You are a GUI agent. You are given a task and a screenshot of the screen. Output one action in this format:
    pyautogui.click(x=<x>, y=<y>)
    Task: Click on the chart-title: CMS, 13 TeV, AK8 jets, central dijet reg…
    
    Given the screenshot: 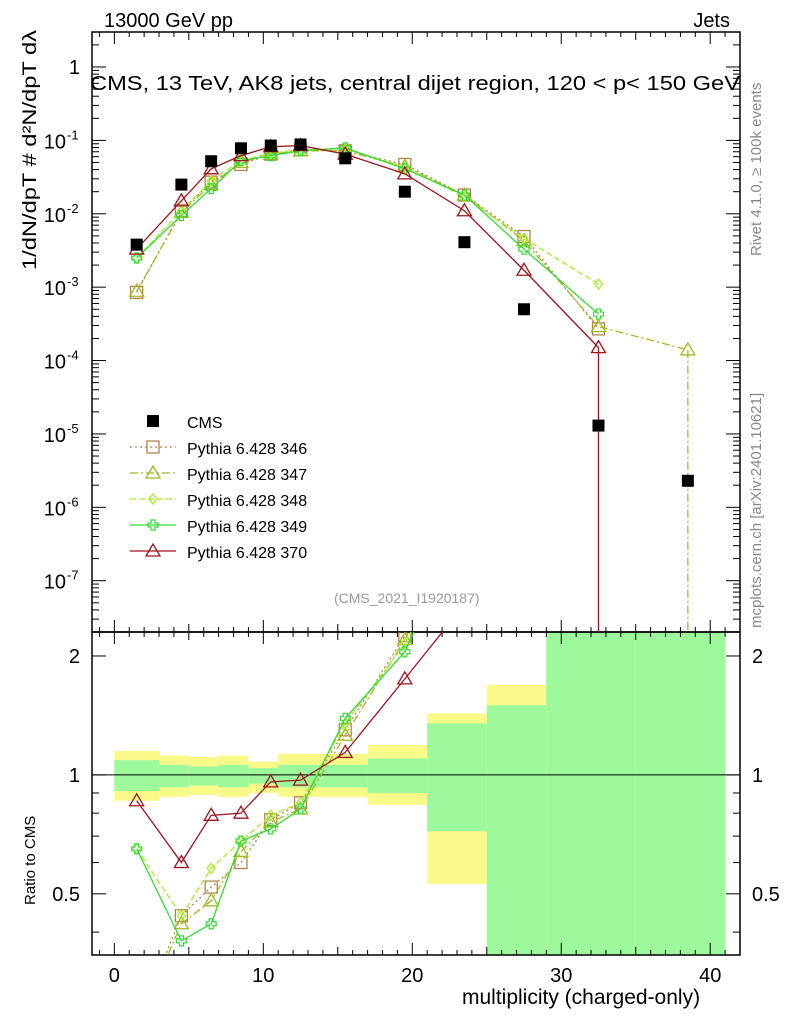 What is the action you would take?
    pyautogui.click(x=415, y=84)
    